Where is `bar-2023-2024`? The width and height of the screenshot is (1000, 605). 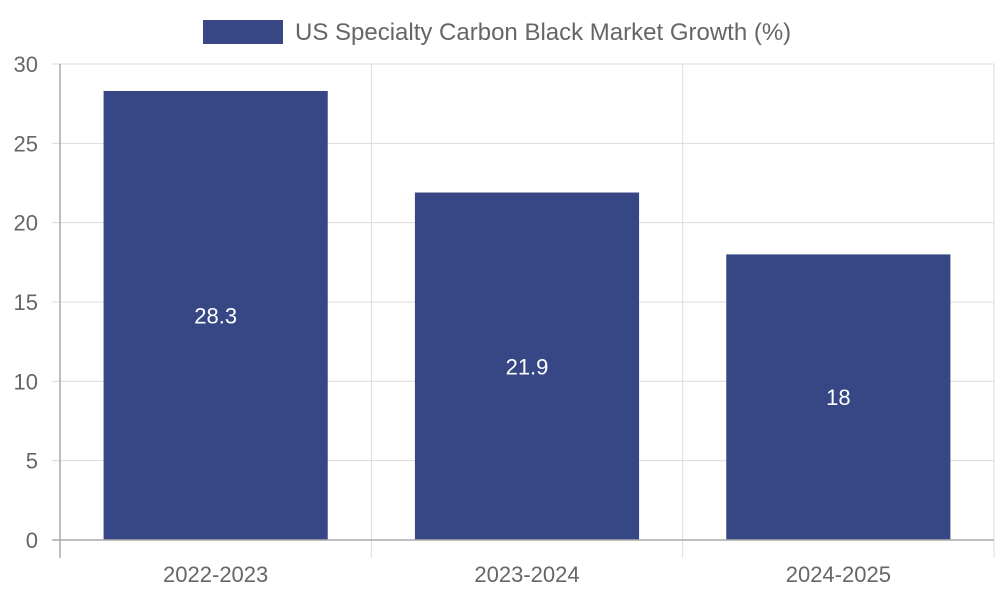 bar-2023-2024 is located at coordinates (527, 366).